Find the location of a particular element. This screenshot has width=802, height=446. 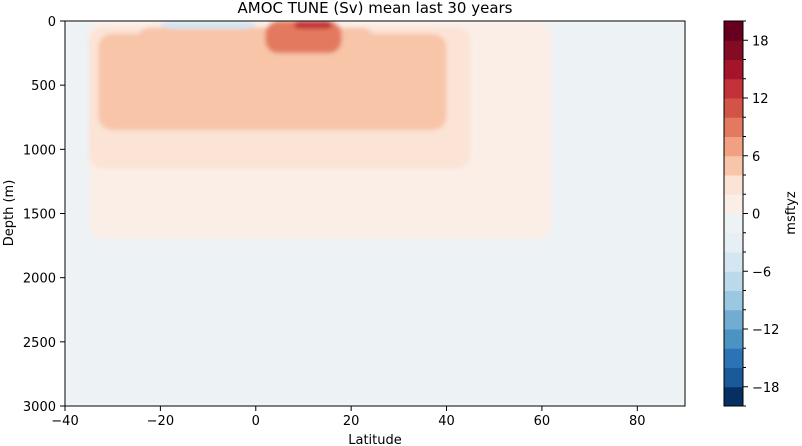

y-axis: 0 500 1000 1500 2000 2500 3000 is located at coordinates (44, 215).